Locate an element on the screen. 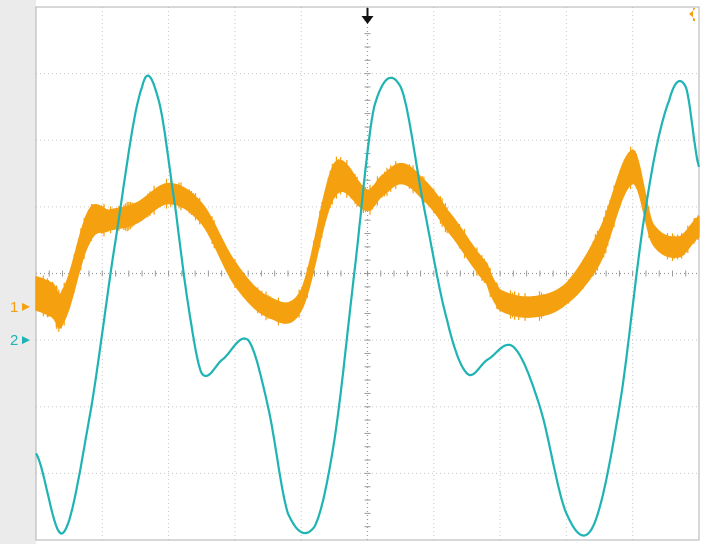  channel-marker-2: 2 is located at coordinates (14, 340).